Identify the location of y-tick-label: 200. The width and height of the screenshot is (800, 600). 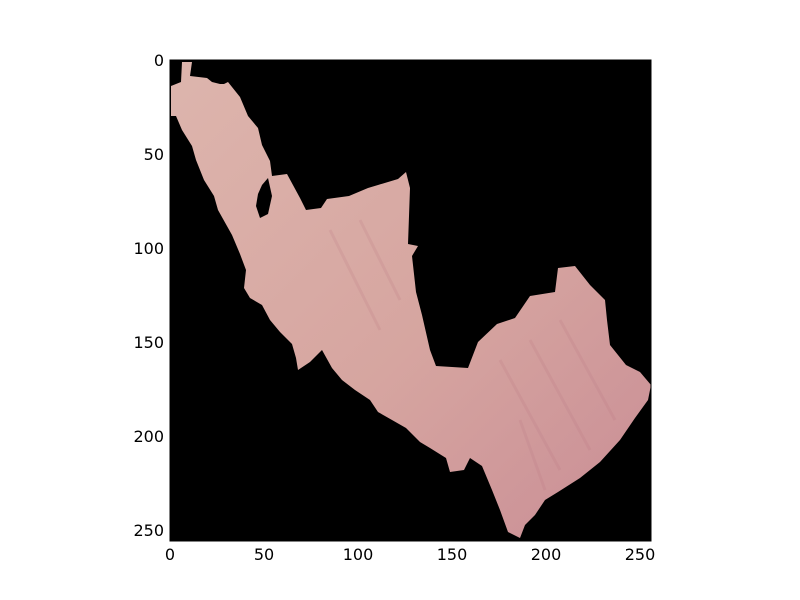
(148, 436).